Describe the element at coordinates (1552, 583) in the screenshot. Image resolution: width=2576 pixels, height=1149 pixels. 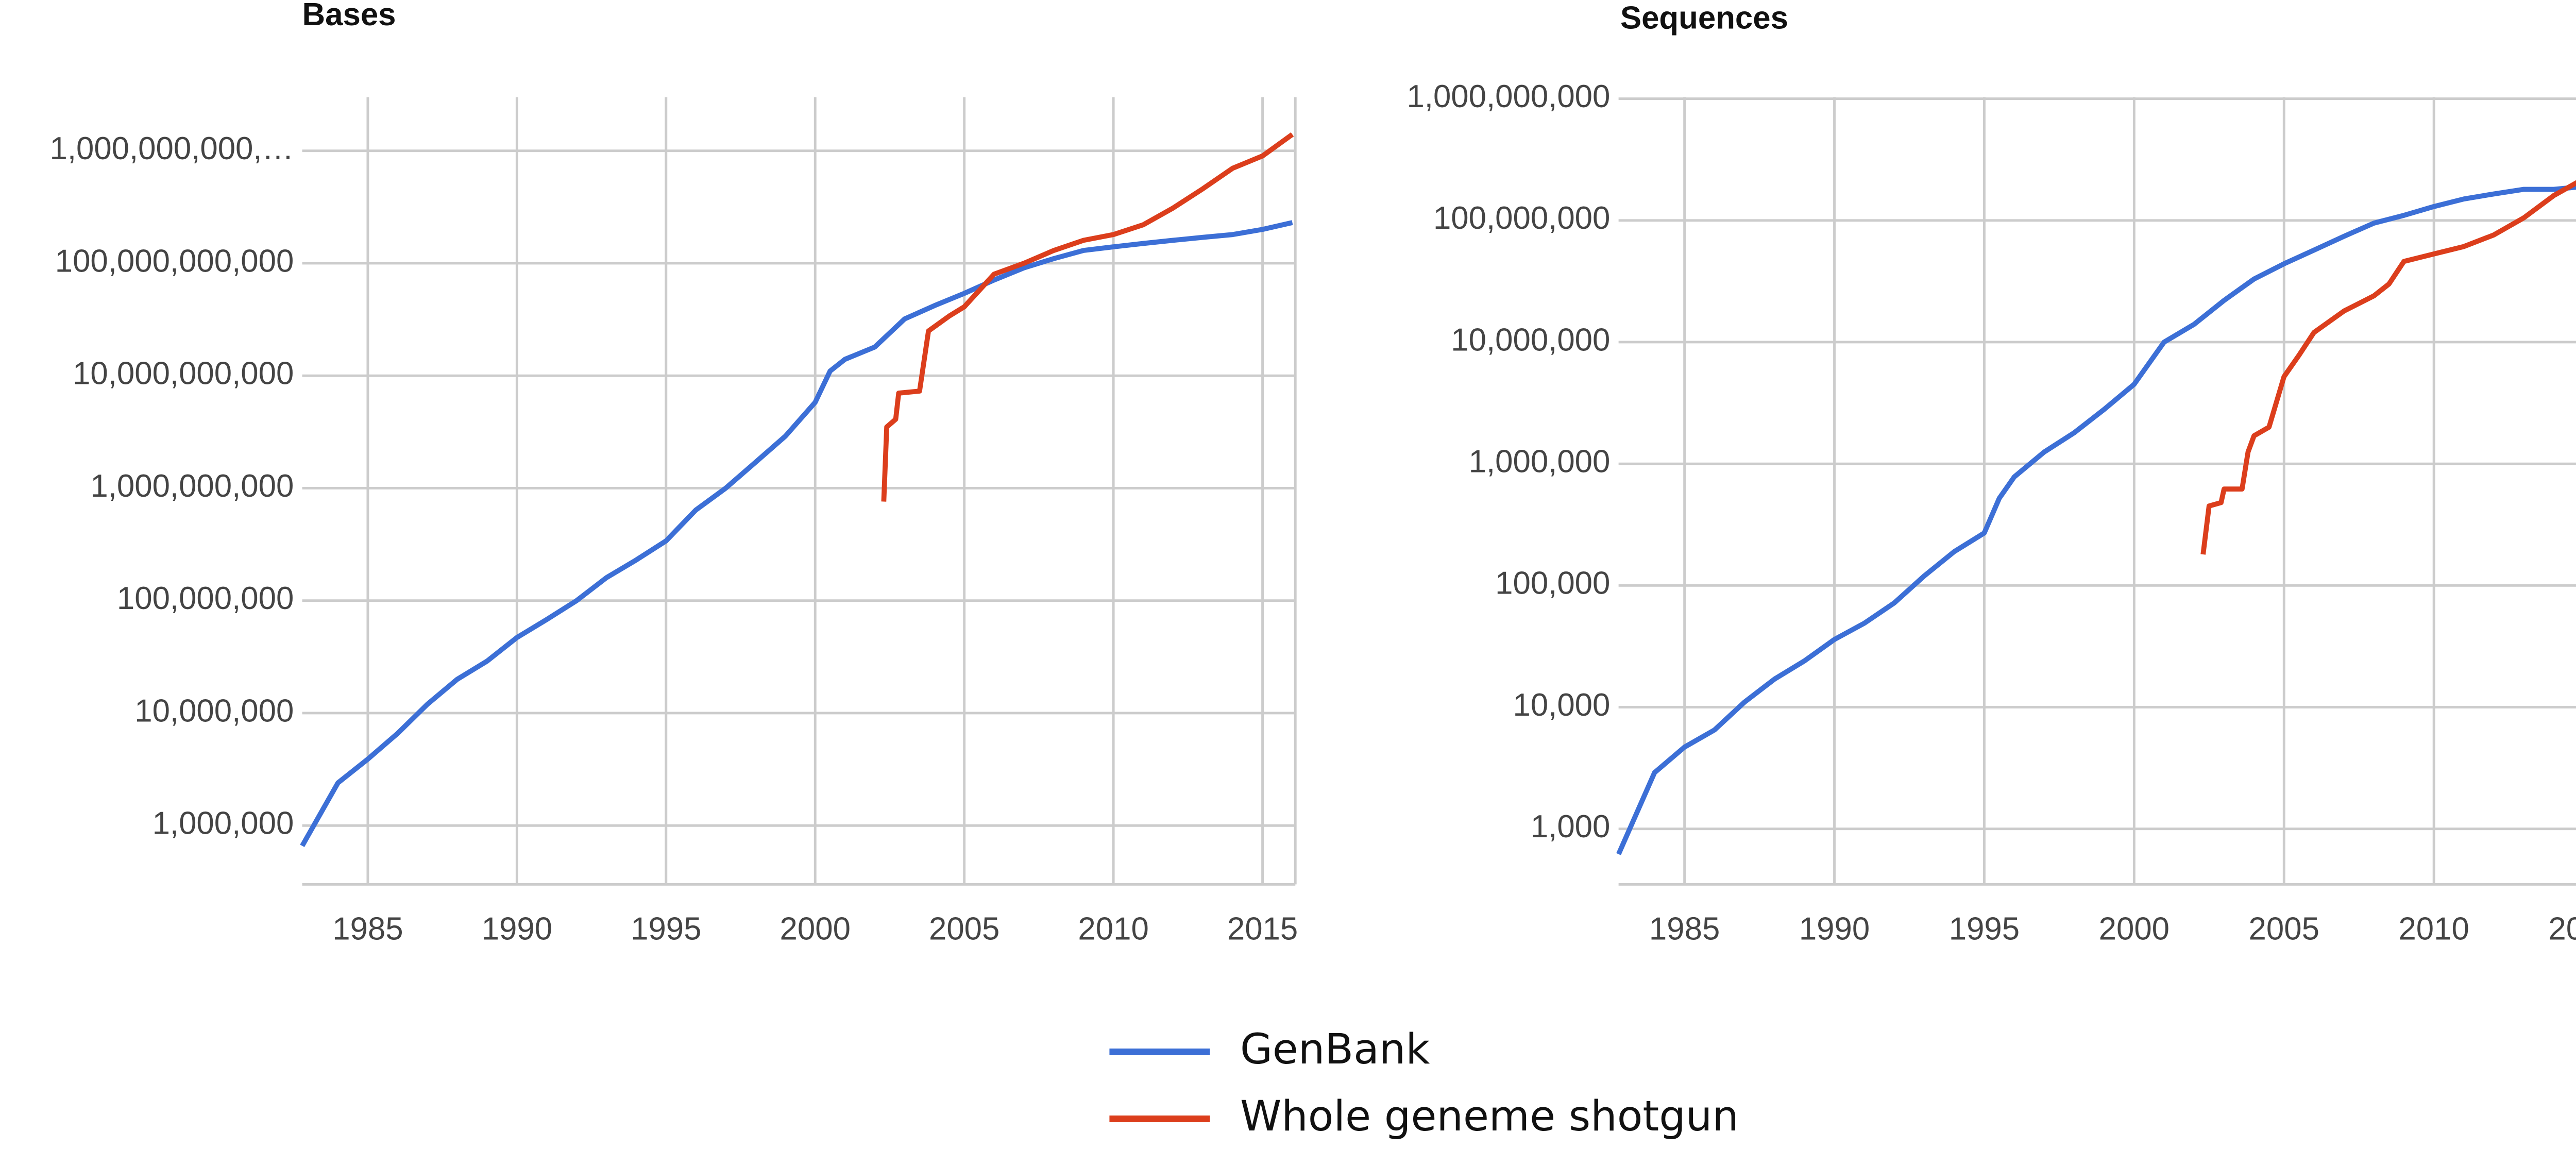
I see `y-tick-label: 100,000` at that location.